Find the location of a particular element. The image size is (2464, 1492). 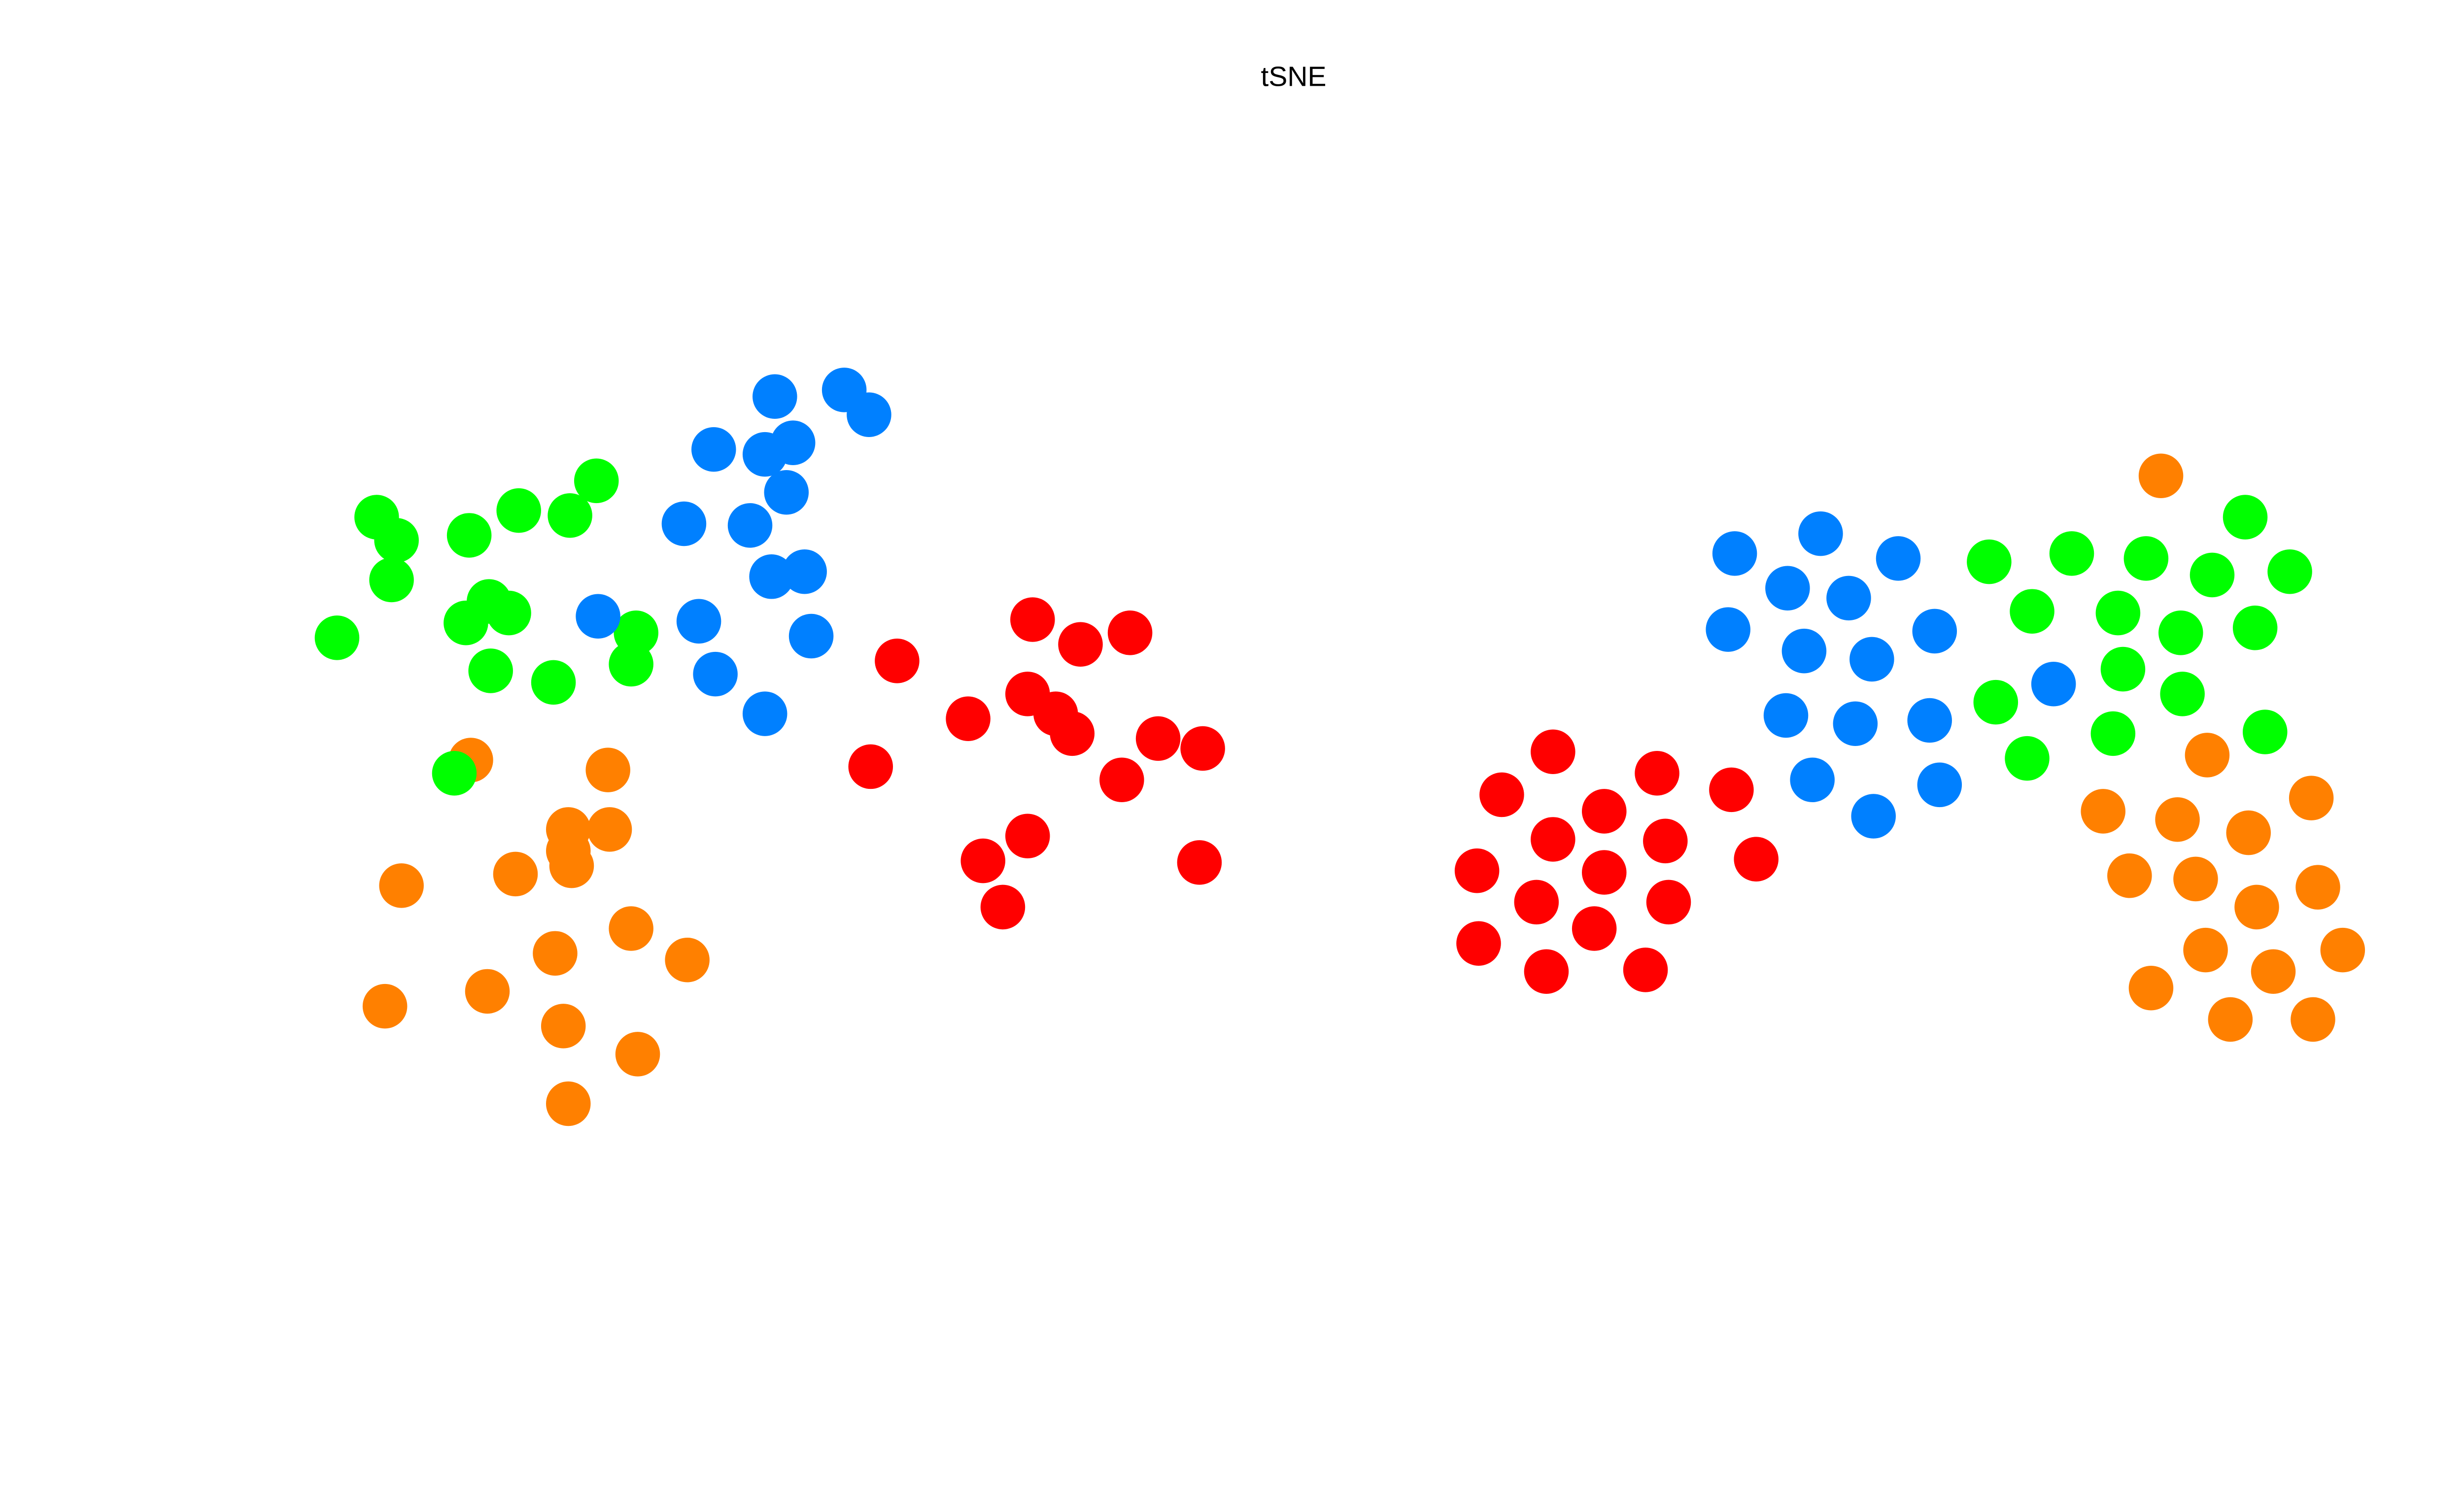

chart-title: tSNE is located at coordinates (1294, 76).